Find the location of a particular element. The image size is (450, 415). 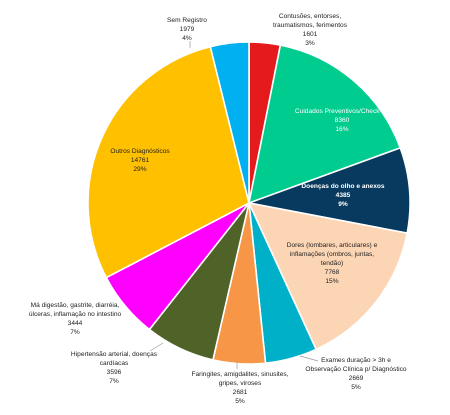

pie-slice-doencas-do-olho-e-anexos is located at coordinates (328, 190).